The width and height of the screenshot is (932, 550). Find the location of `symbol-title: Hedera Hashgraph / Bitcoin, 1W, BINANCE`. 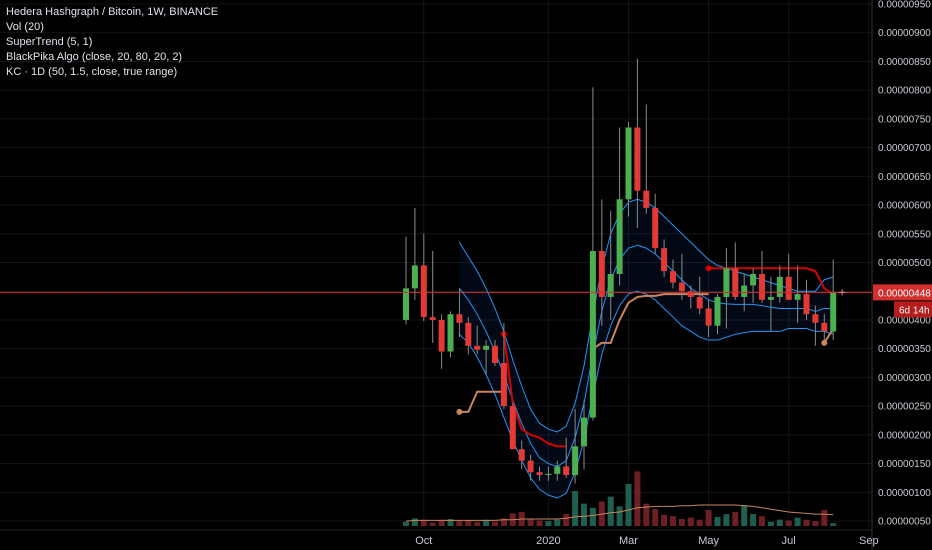

symbol-title: Hedera Hashgraph / Bitcoin, 1W, BINANCE is located at coordinates (112, 12).